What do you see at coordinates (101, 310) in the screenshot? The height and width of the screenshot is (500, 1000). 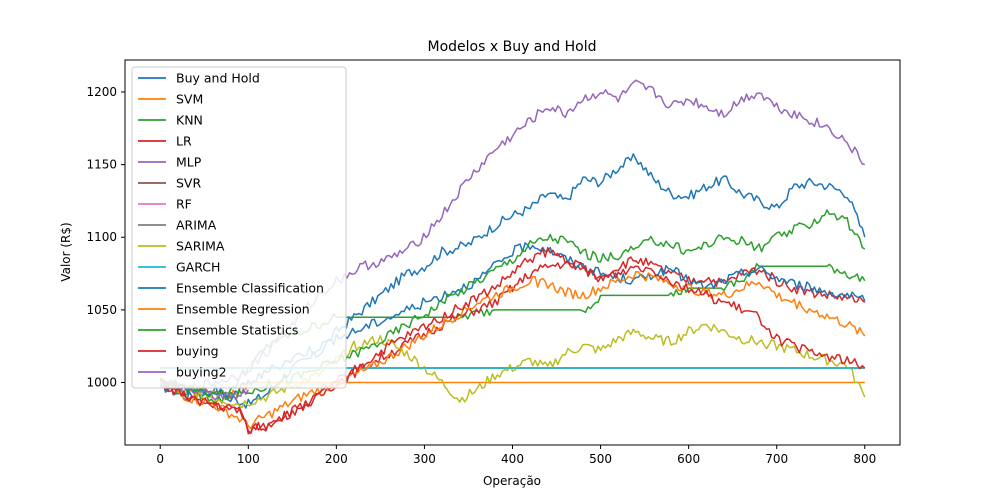 I see `y-tick-label: 1050` at bounding box center [101, 310].